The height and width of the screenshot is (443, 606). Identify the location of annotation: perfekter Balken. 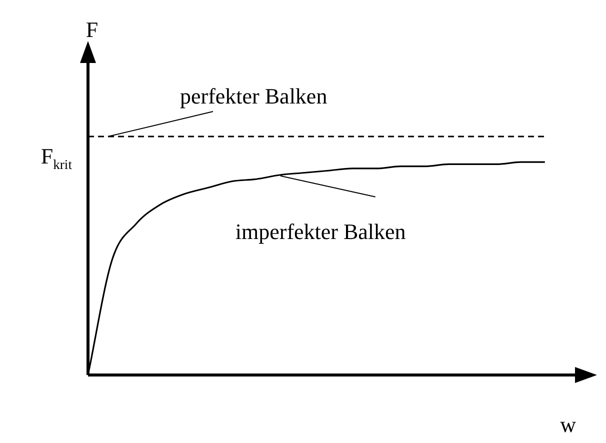
(254, 96).